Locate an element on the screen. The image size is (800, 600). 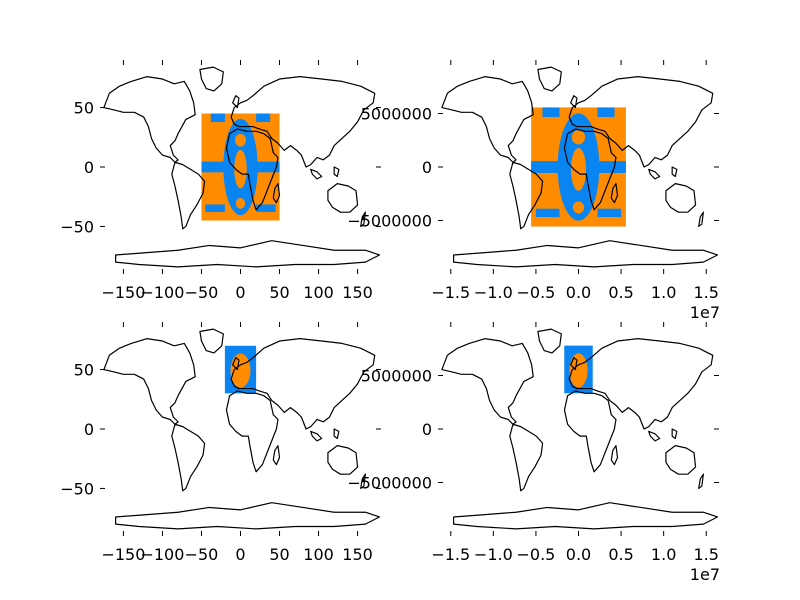
ticks-top-left is located at coordinates (240, 167).